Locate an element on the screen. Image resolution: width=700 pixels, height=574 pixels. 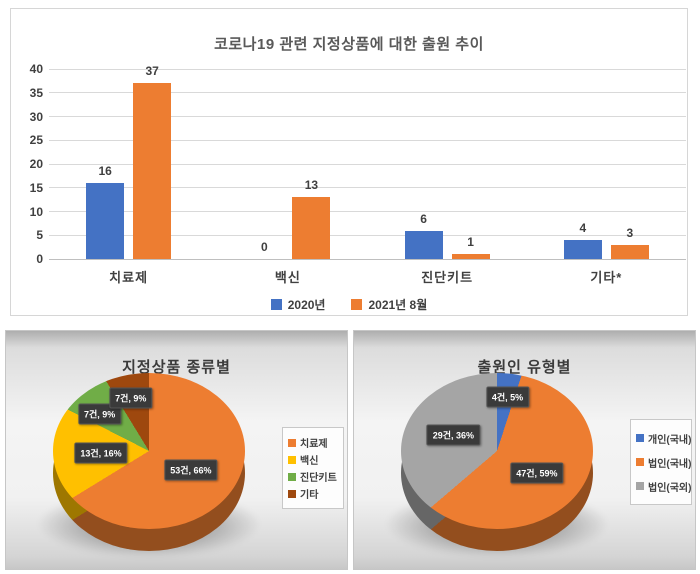
x-category-label: 기타* is located at coordinates (606, 277).